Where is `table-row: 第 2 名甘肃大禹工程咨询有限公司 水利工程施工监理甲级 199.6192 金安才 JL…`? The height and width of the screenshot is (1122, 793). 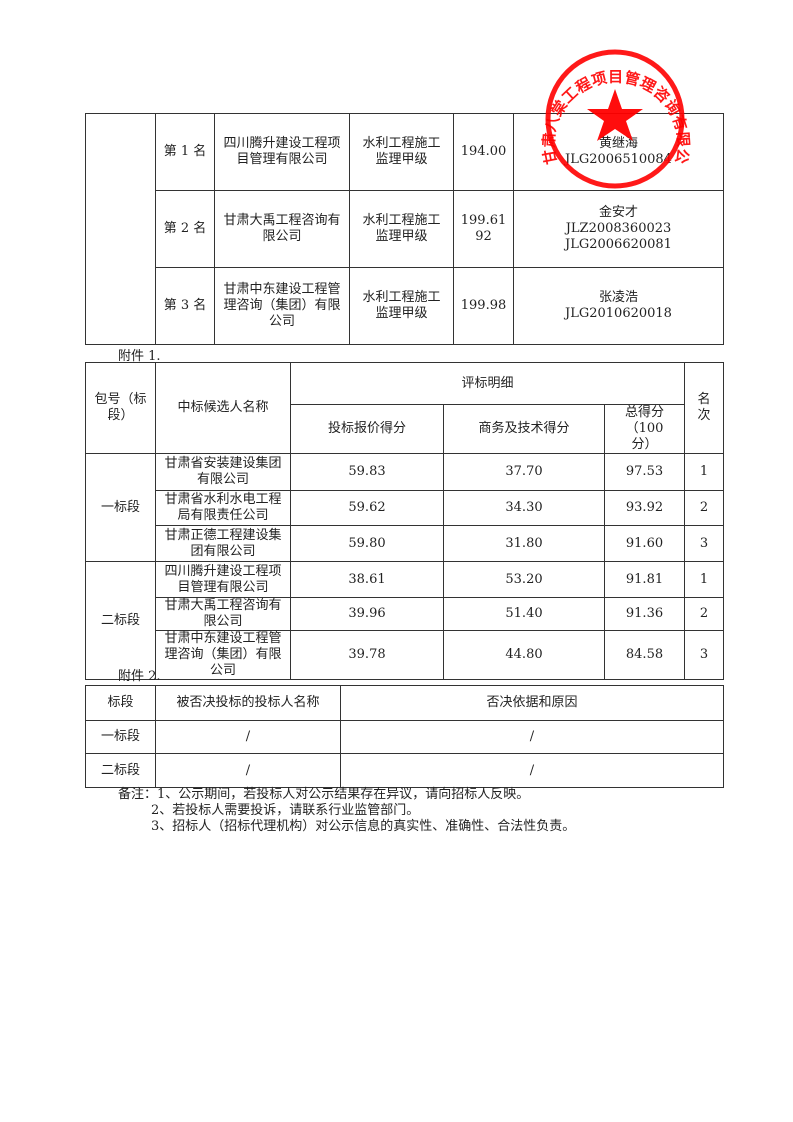
table-row: 第 2 名甘肃大禹工程咨询有限公司 水利工程施工监理甲级 199.6192 金安才 JL… is located at coordinates (405, 229).